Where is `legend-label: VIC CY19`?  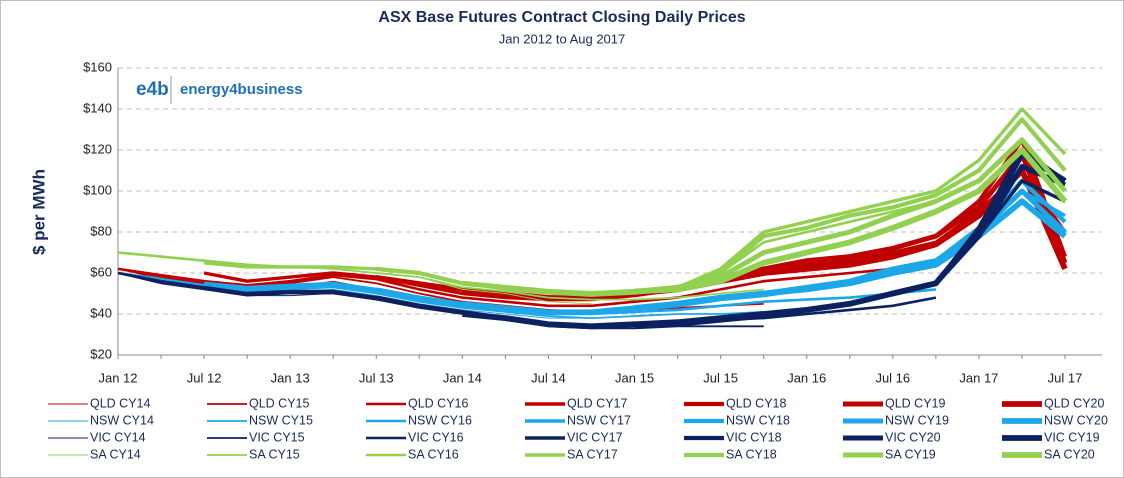
legend-label: VIC CY19 is located at coordinates (1072, 437).